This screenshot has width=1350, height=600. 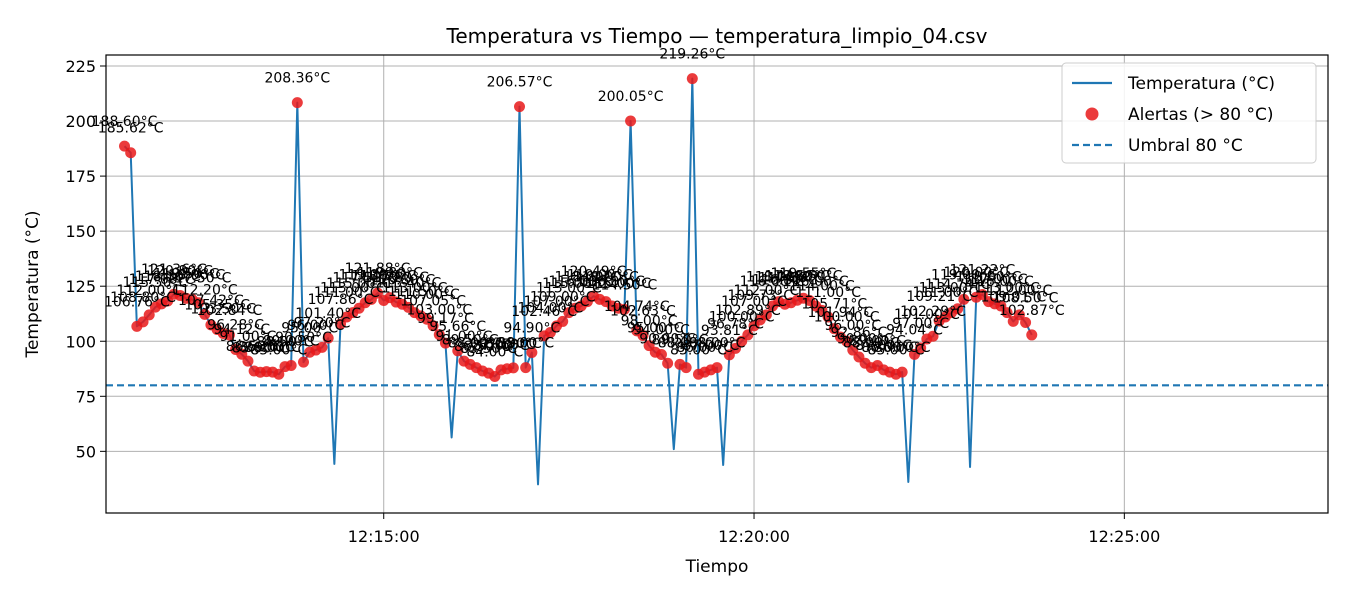 I want to click on alert-label: 109.21°C, so click(x=939, y=297).